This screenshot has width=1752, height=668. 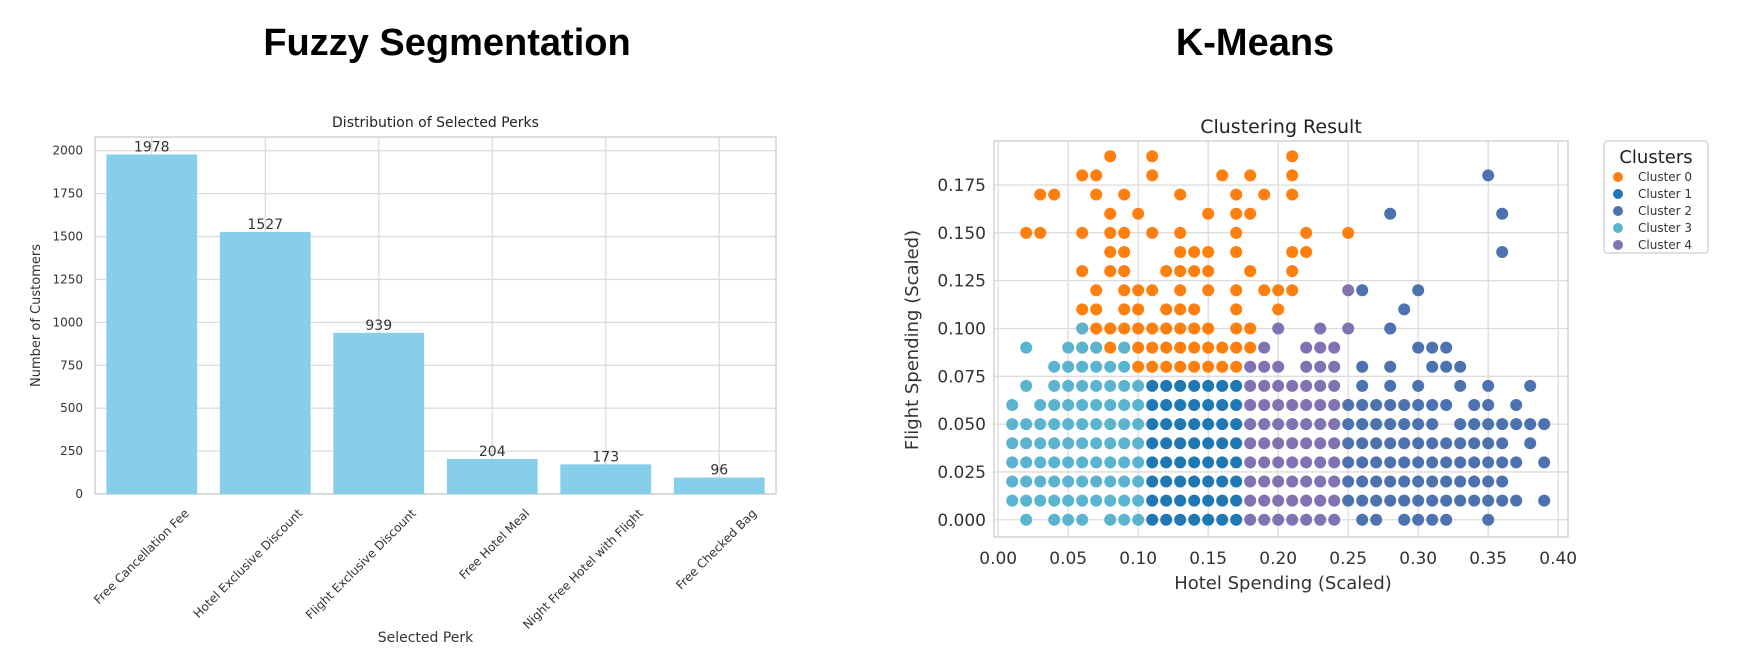 What do you see at coordinates (1665, 228) in the screenshot?
I see `legend-label: Cluster 3` at bounding box center [1665, 228].